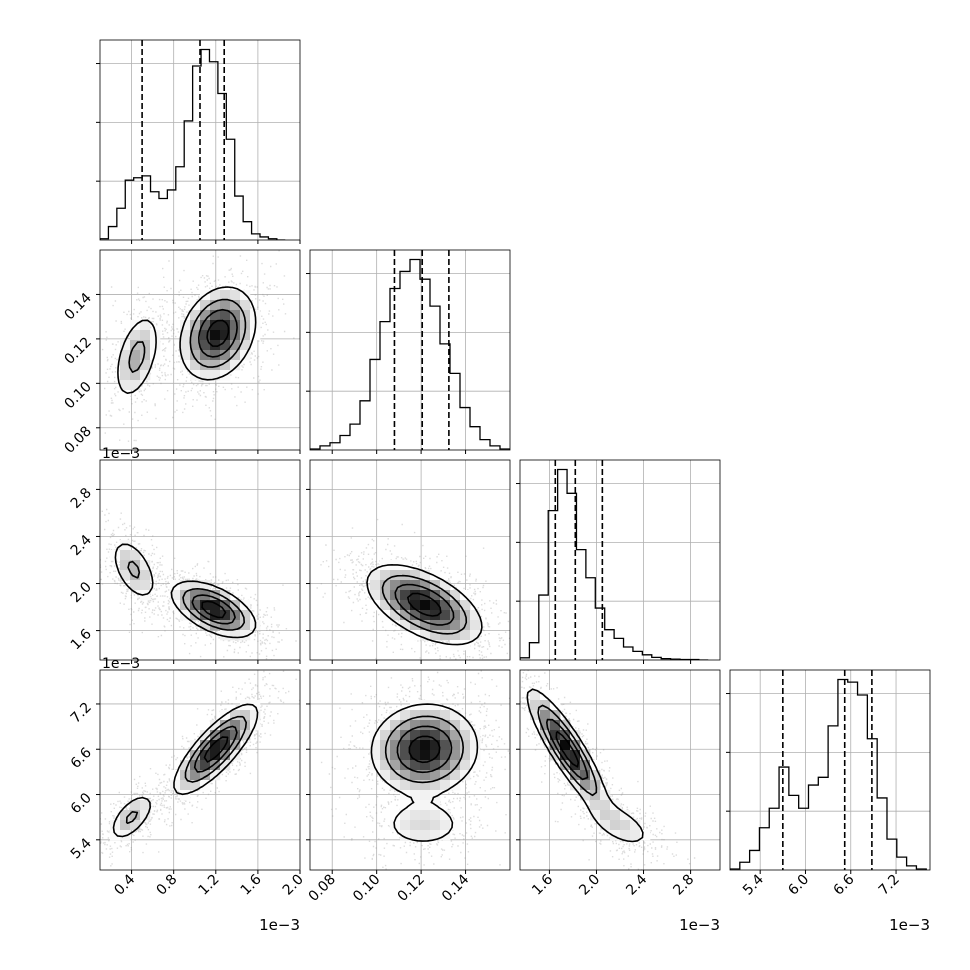 This screenshot has height=970, width=970. Describe the element at coordinates (77, 350) in the screenshot. I see `y-tick-label: 0.12` at that location.